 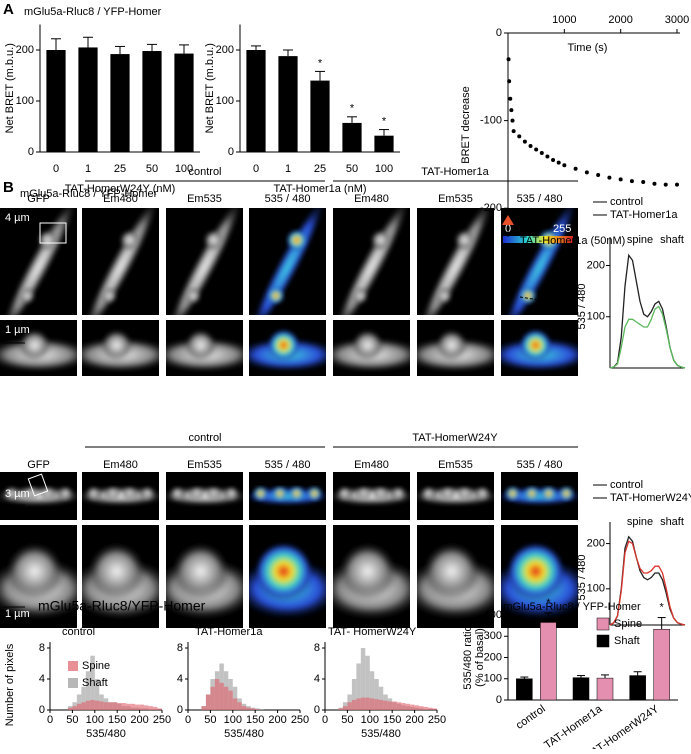 I want to click on panel-label: B, so click(x=8, y=187).